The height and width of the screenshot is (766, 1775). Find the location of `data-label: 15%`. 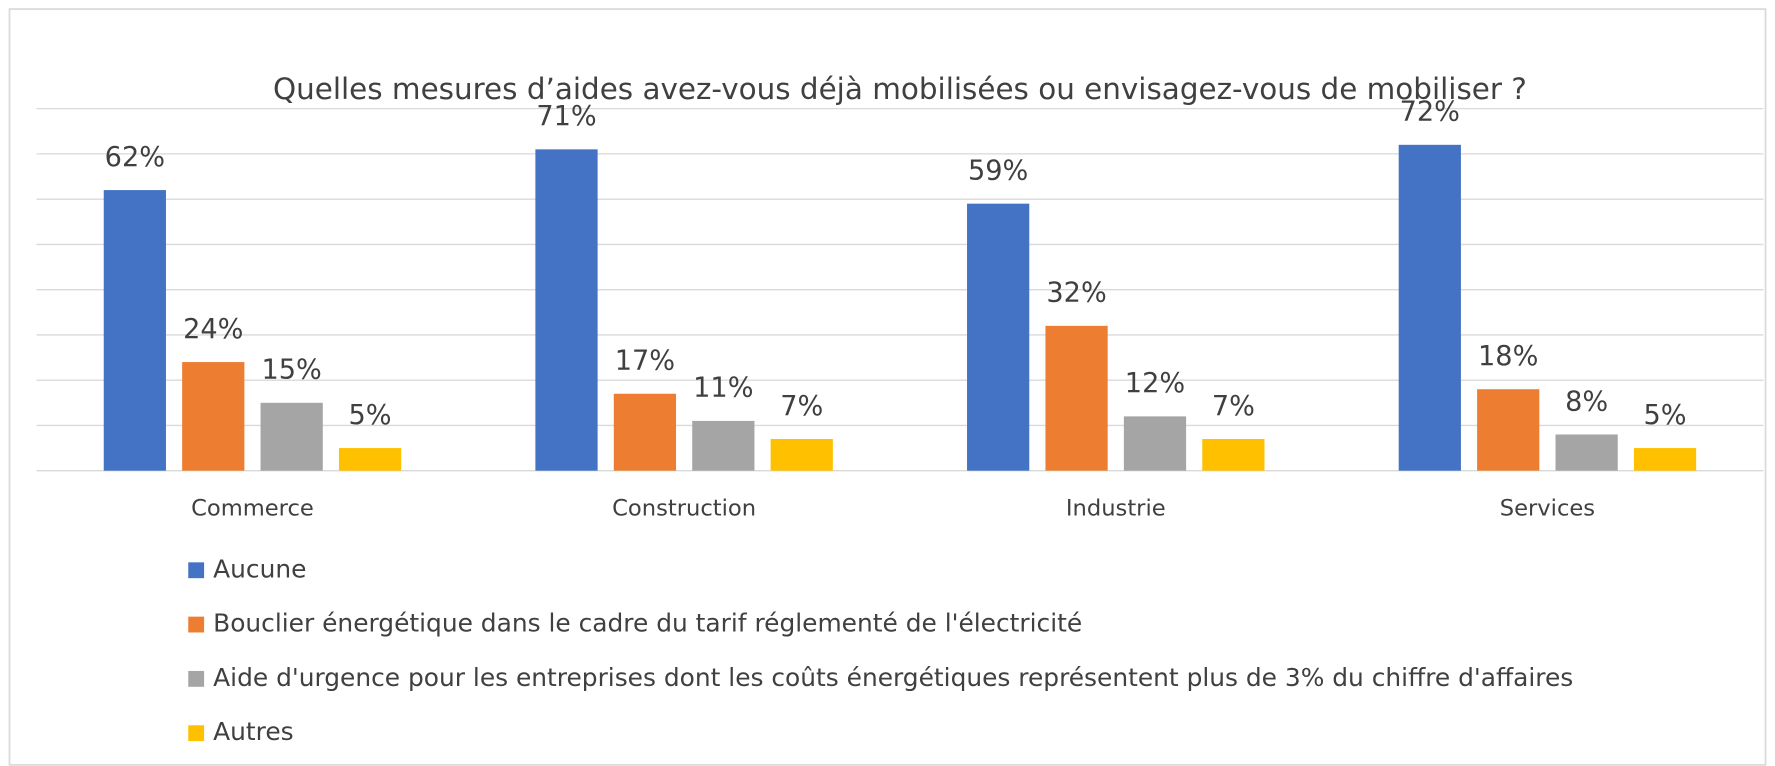

data-label: 15% is located at coordinates (292, 370).